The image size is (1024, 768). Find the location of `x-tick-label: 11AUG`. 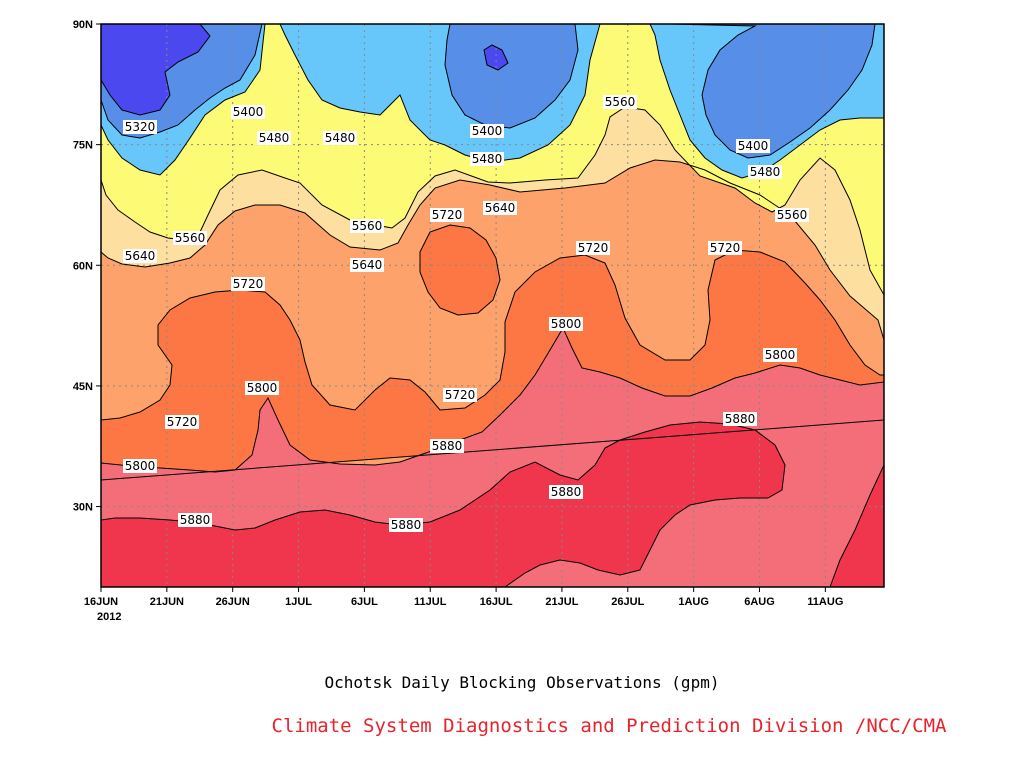

x-tick-label: 11AUG is located at coordinates (825, 602).